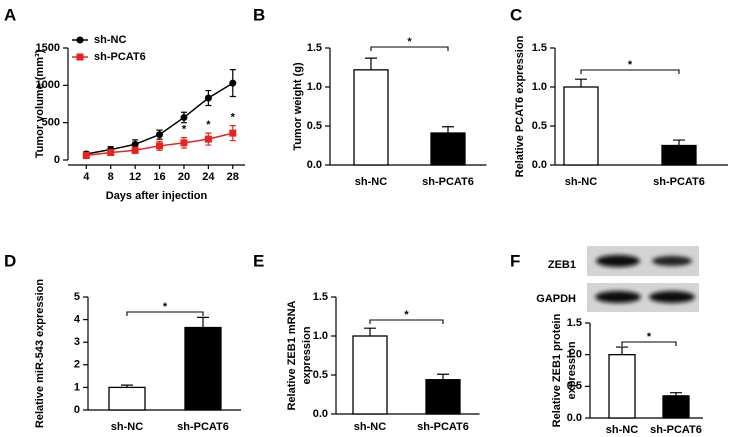  I want to click on x-axis-label: Days after injection, so click(157, 196).